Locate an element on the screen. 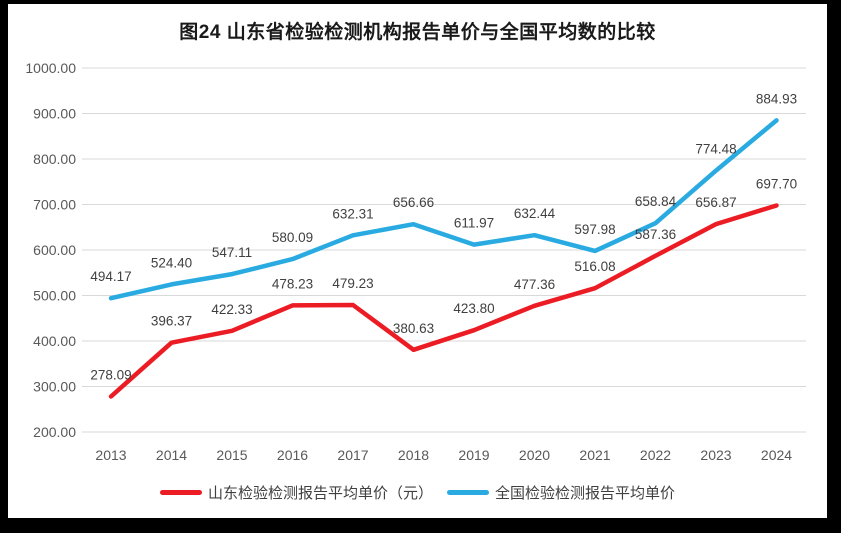  data-label-s0: 697.70 is located at coordinates (776, 184).